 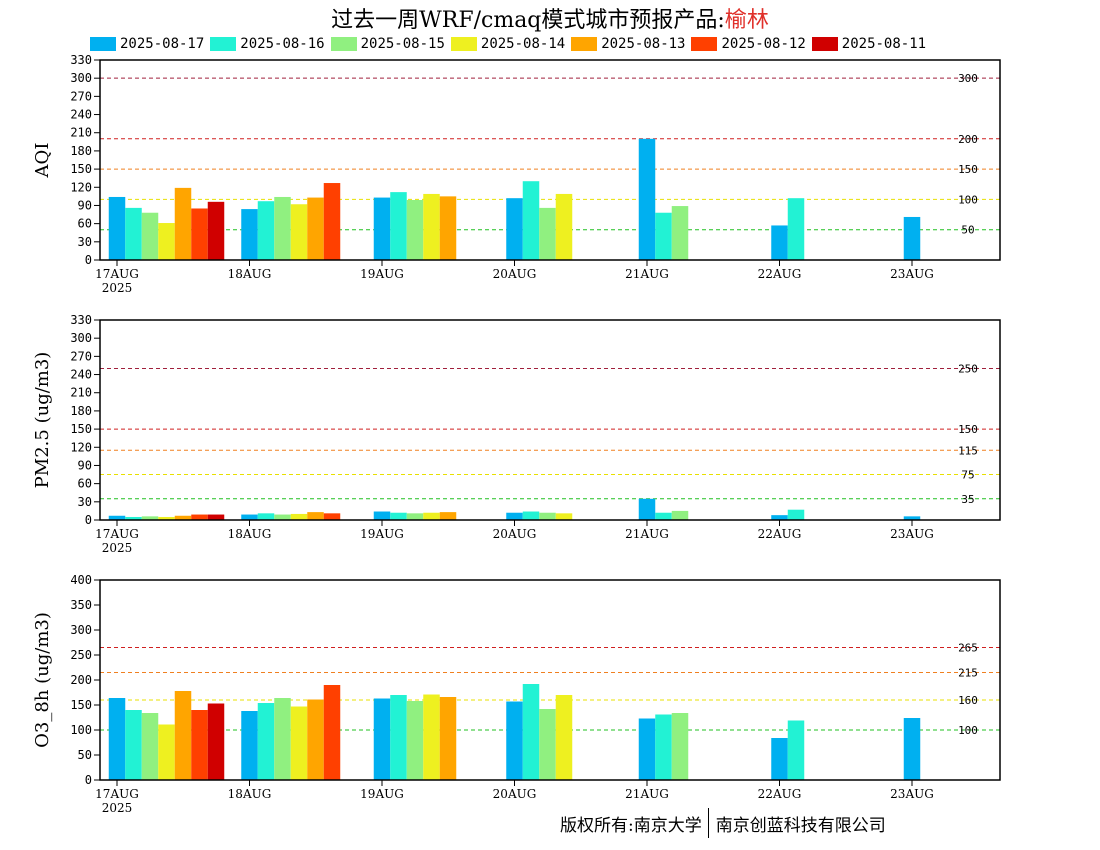 I want to click on y-axis-label: O3_8h (ug/m3), so click(x=42, y=680).